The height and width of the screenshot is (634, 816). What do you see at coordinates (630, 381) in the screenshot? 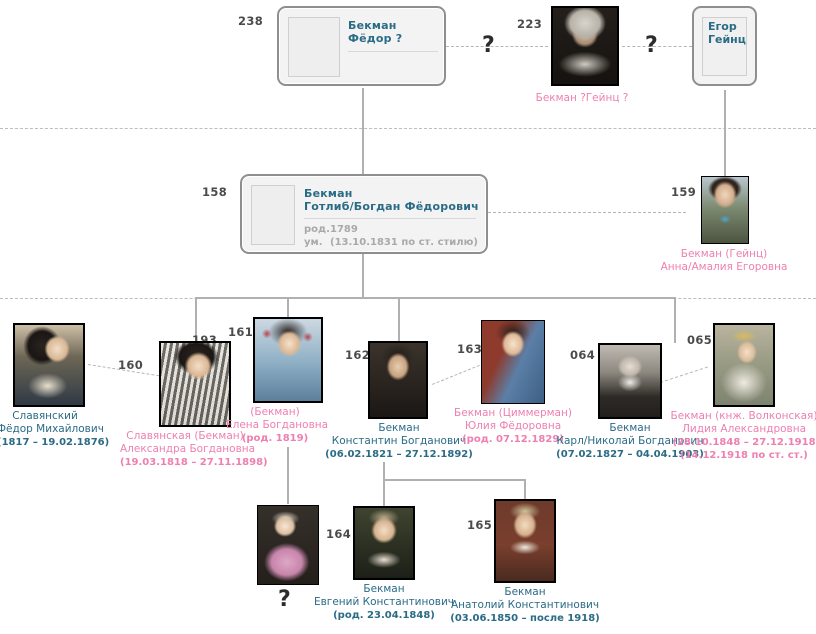
I see `portrait-bearded-elderly-man` at bounding box center [630, 381].